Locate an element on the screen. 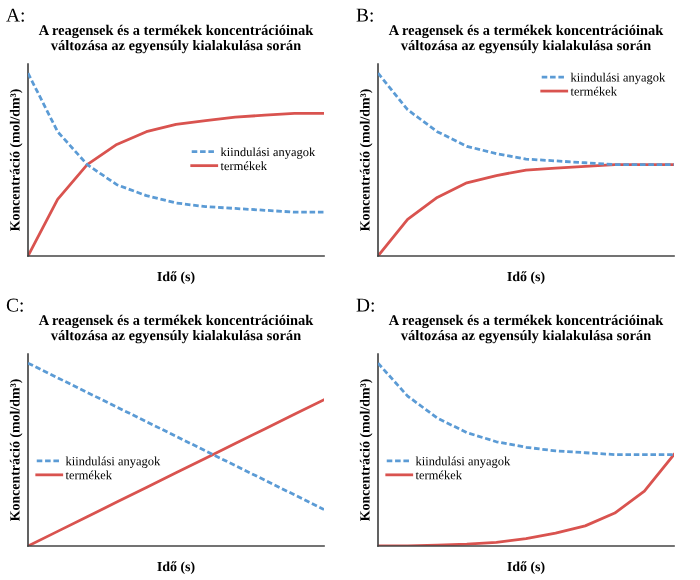 This screenshot has width=700, height=580. text: B: is located at coordinates (364, 15).